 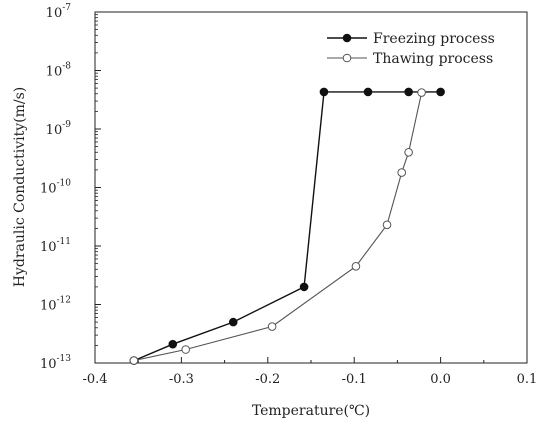 I want to click on legend: Freezing process Thawing process, so click(x=411, y=49).